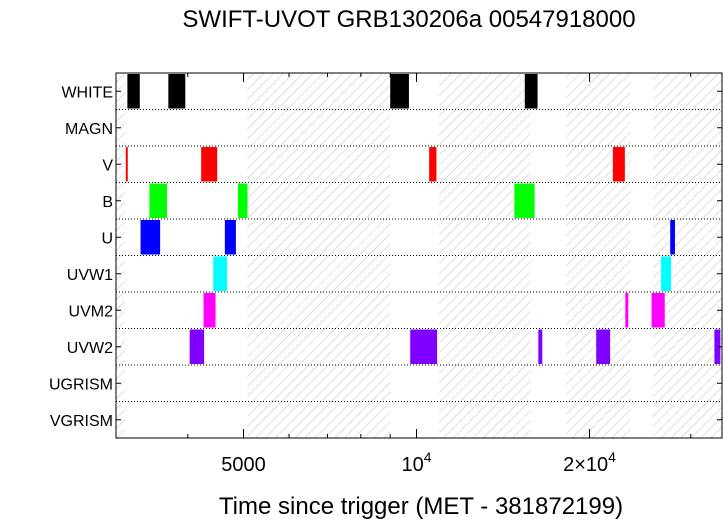  What do you see at coordinates (89, 129) in the screenshot?
I see `filter-label-magn: MAGN` at bounding box center [89, 129].